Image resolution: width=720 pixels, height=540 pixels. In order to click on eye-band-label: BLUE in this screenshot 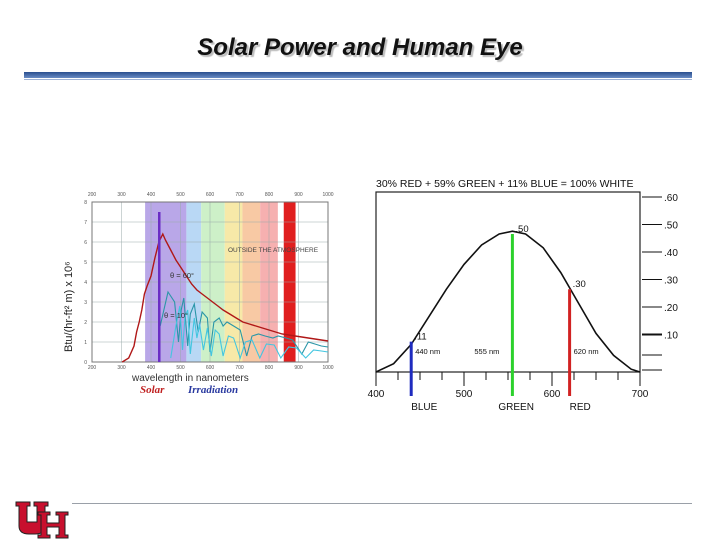, I will do `click(424, 407)`.